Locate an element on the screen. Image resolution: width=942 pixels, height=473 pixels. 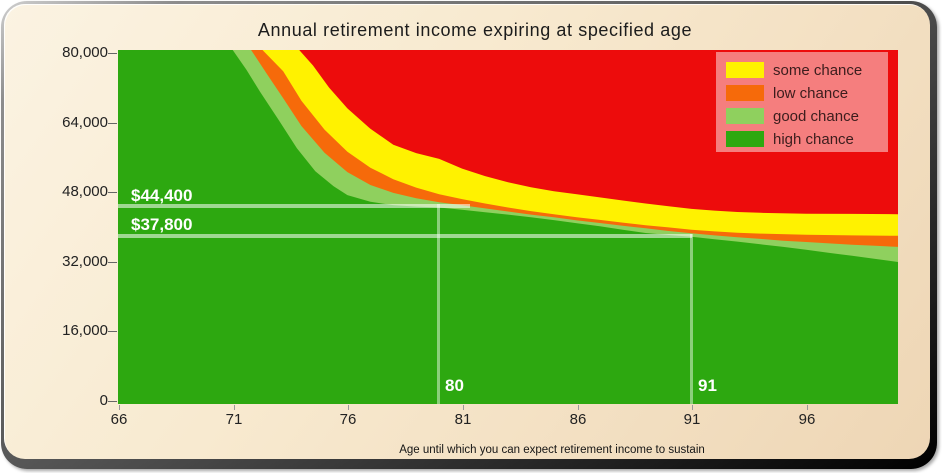
annotation-income-high: $44,400 is located at coordinates (162, 195).